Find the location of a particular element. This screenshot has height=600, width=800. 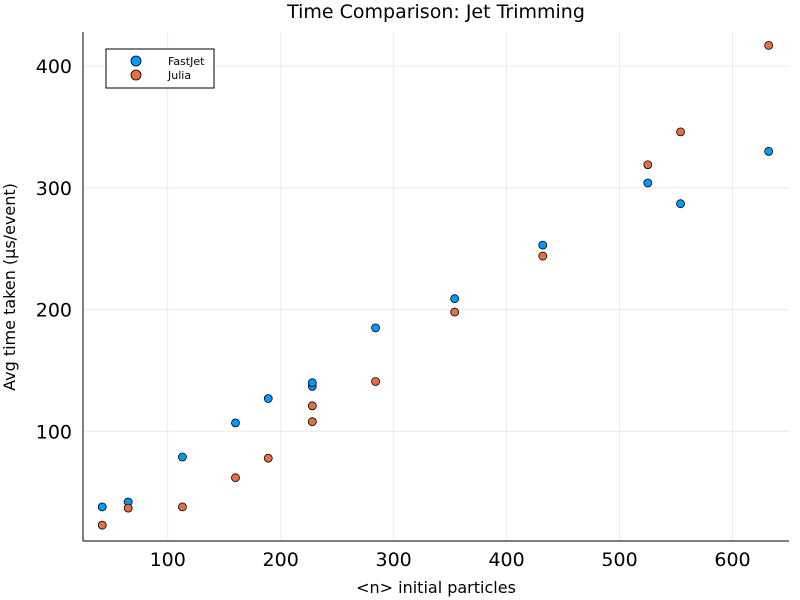

y-tick-label: 400 is located at coordinates (54, 67).